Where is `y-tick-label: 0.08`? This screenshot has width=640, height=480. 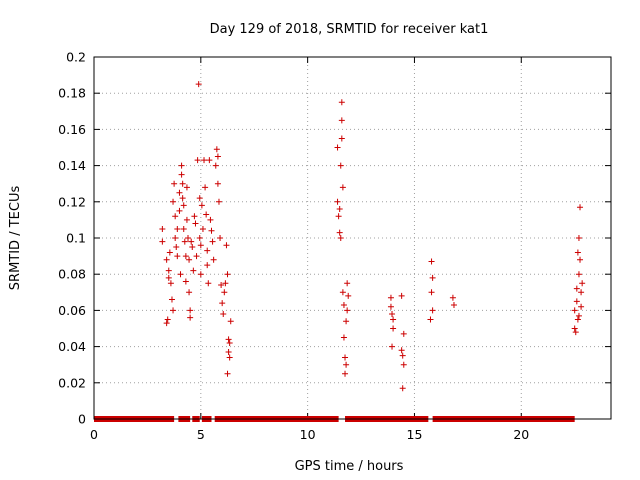 y-tick-label: 0.08 is located at coordinates (72, 274).